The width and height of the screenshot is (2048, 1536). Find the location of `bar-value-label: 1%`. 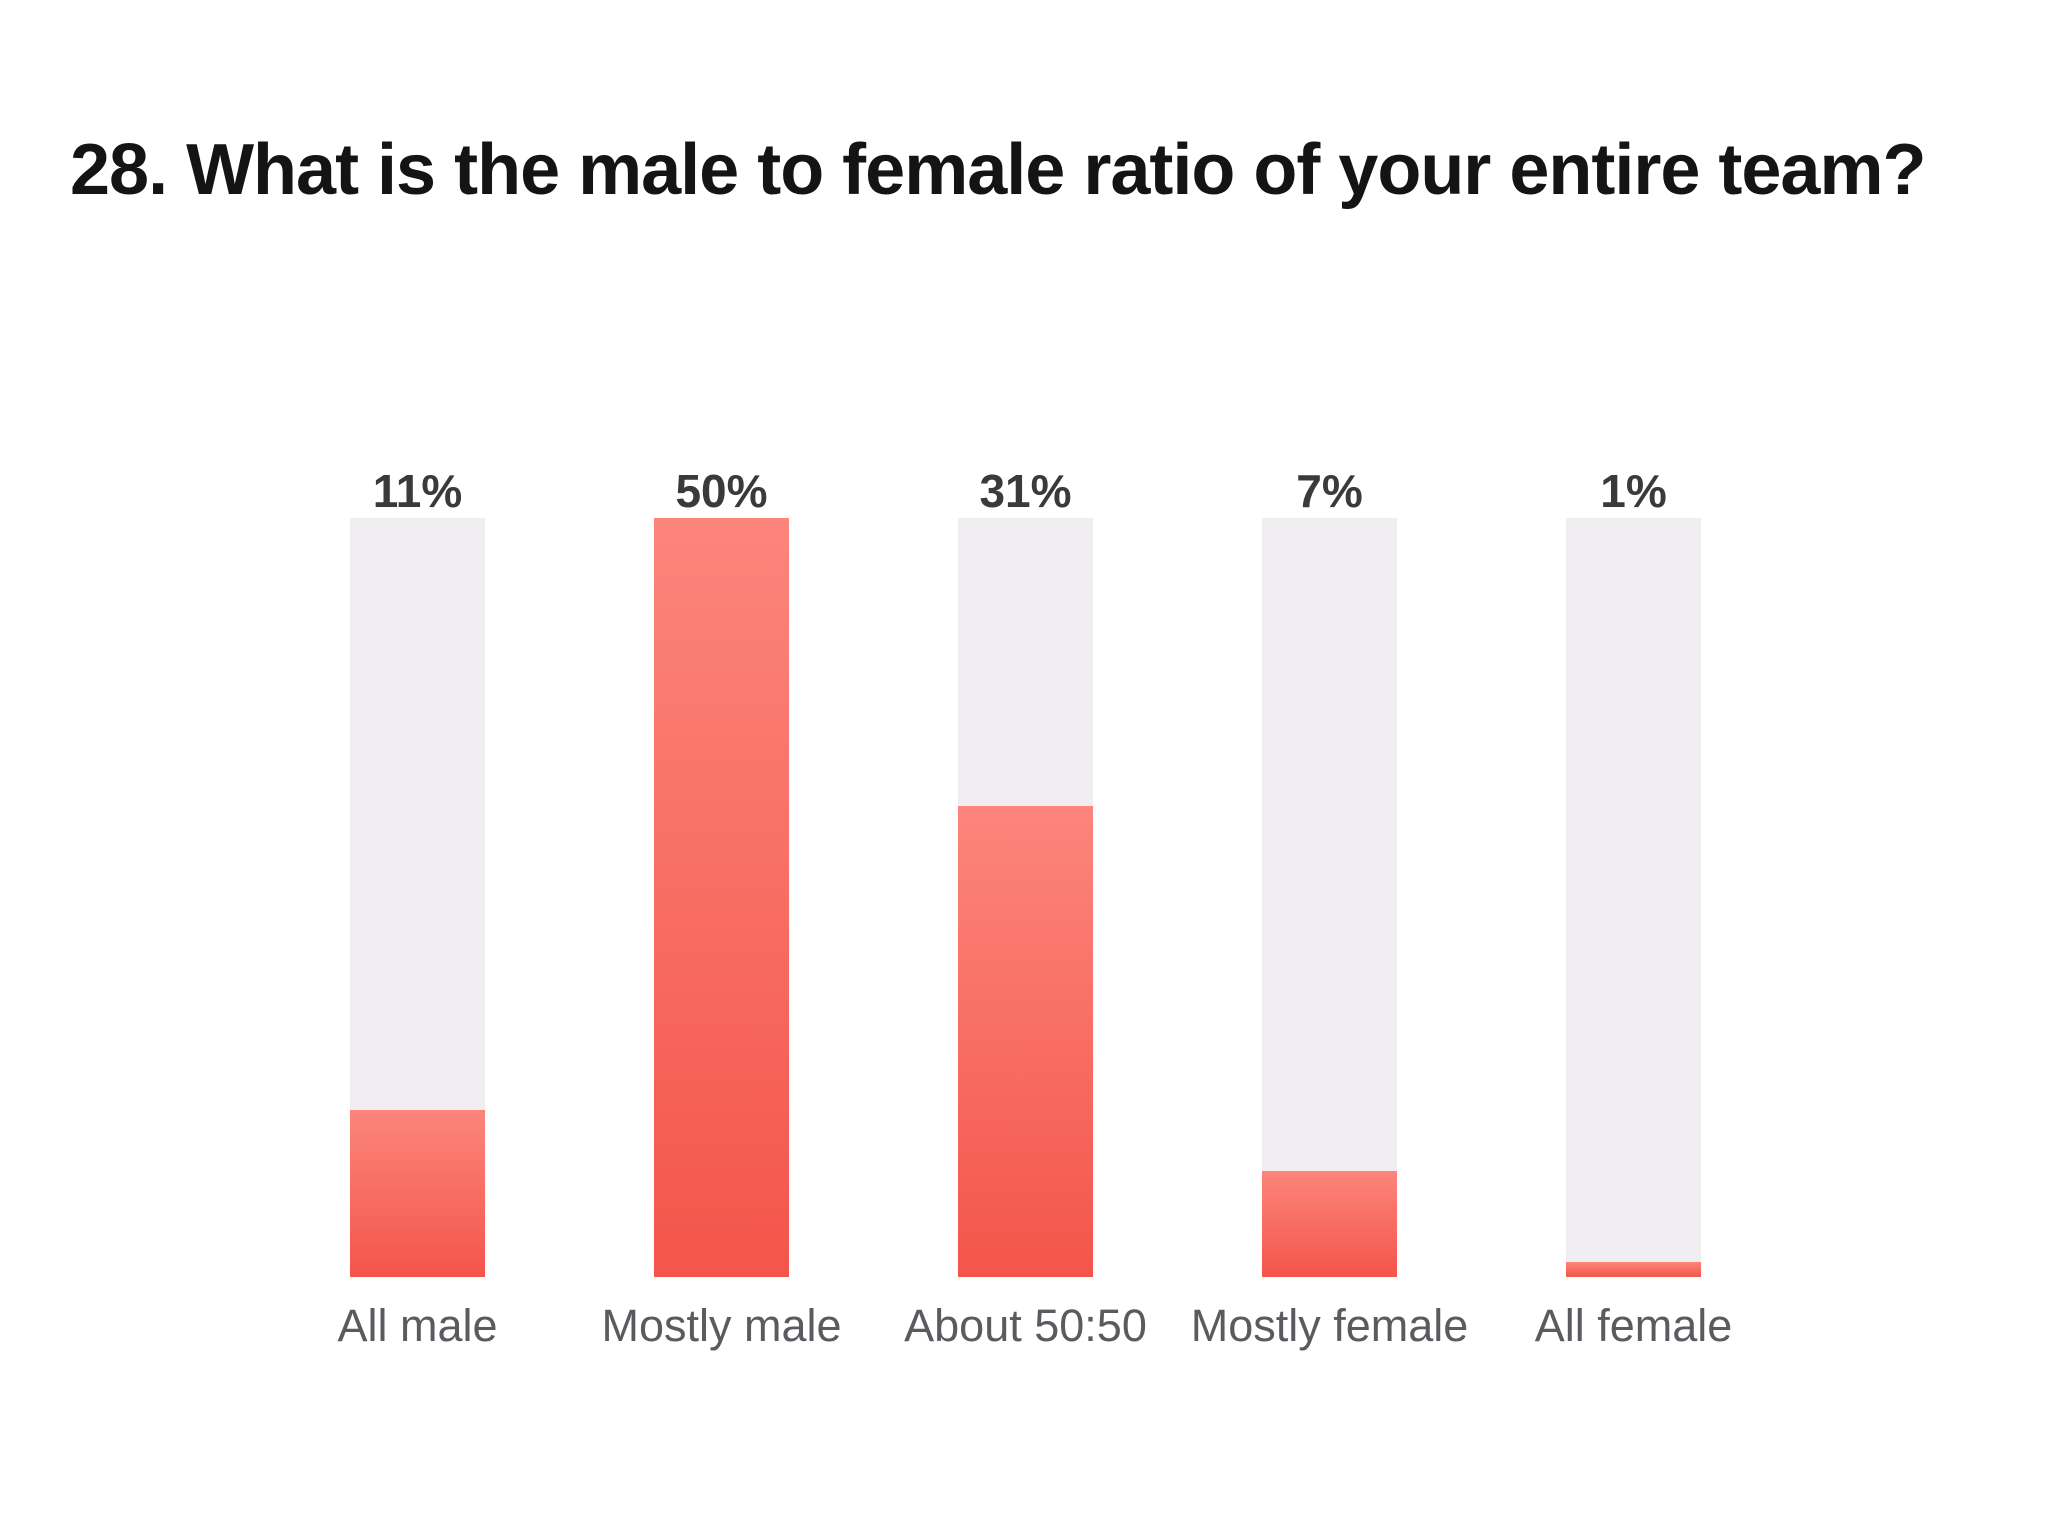

bar-value-label: 1% is located at coordinates (1633, 491).